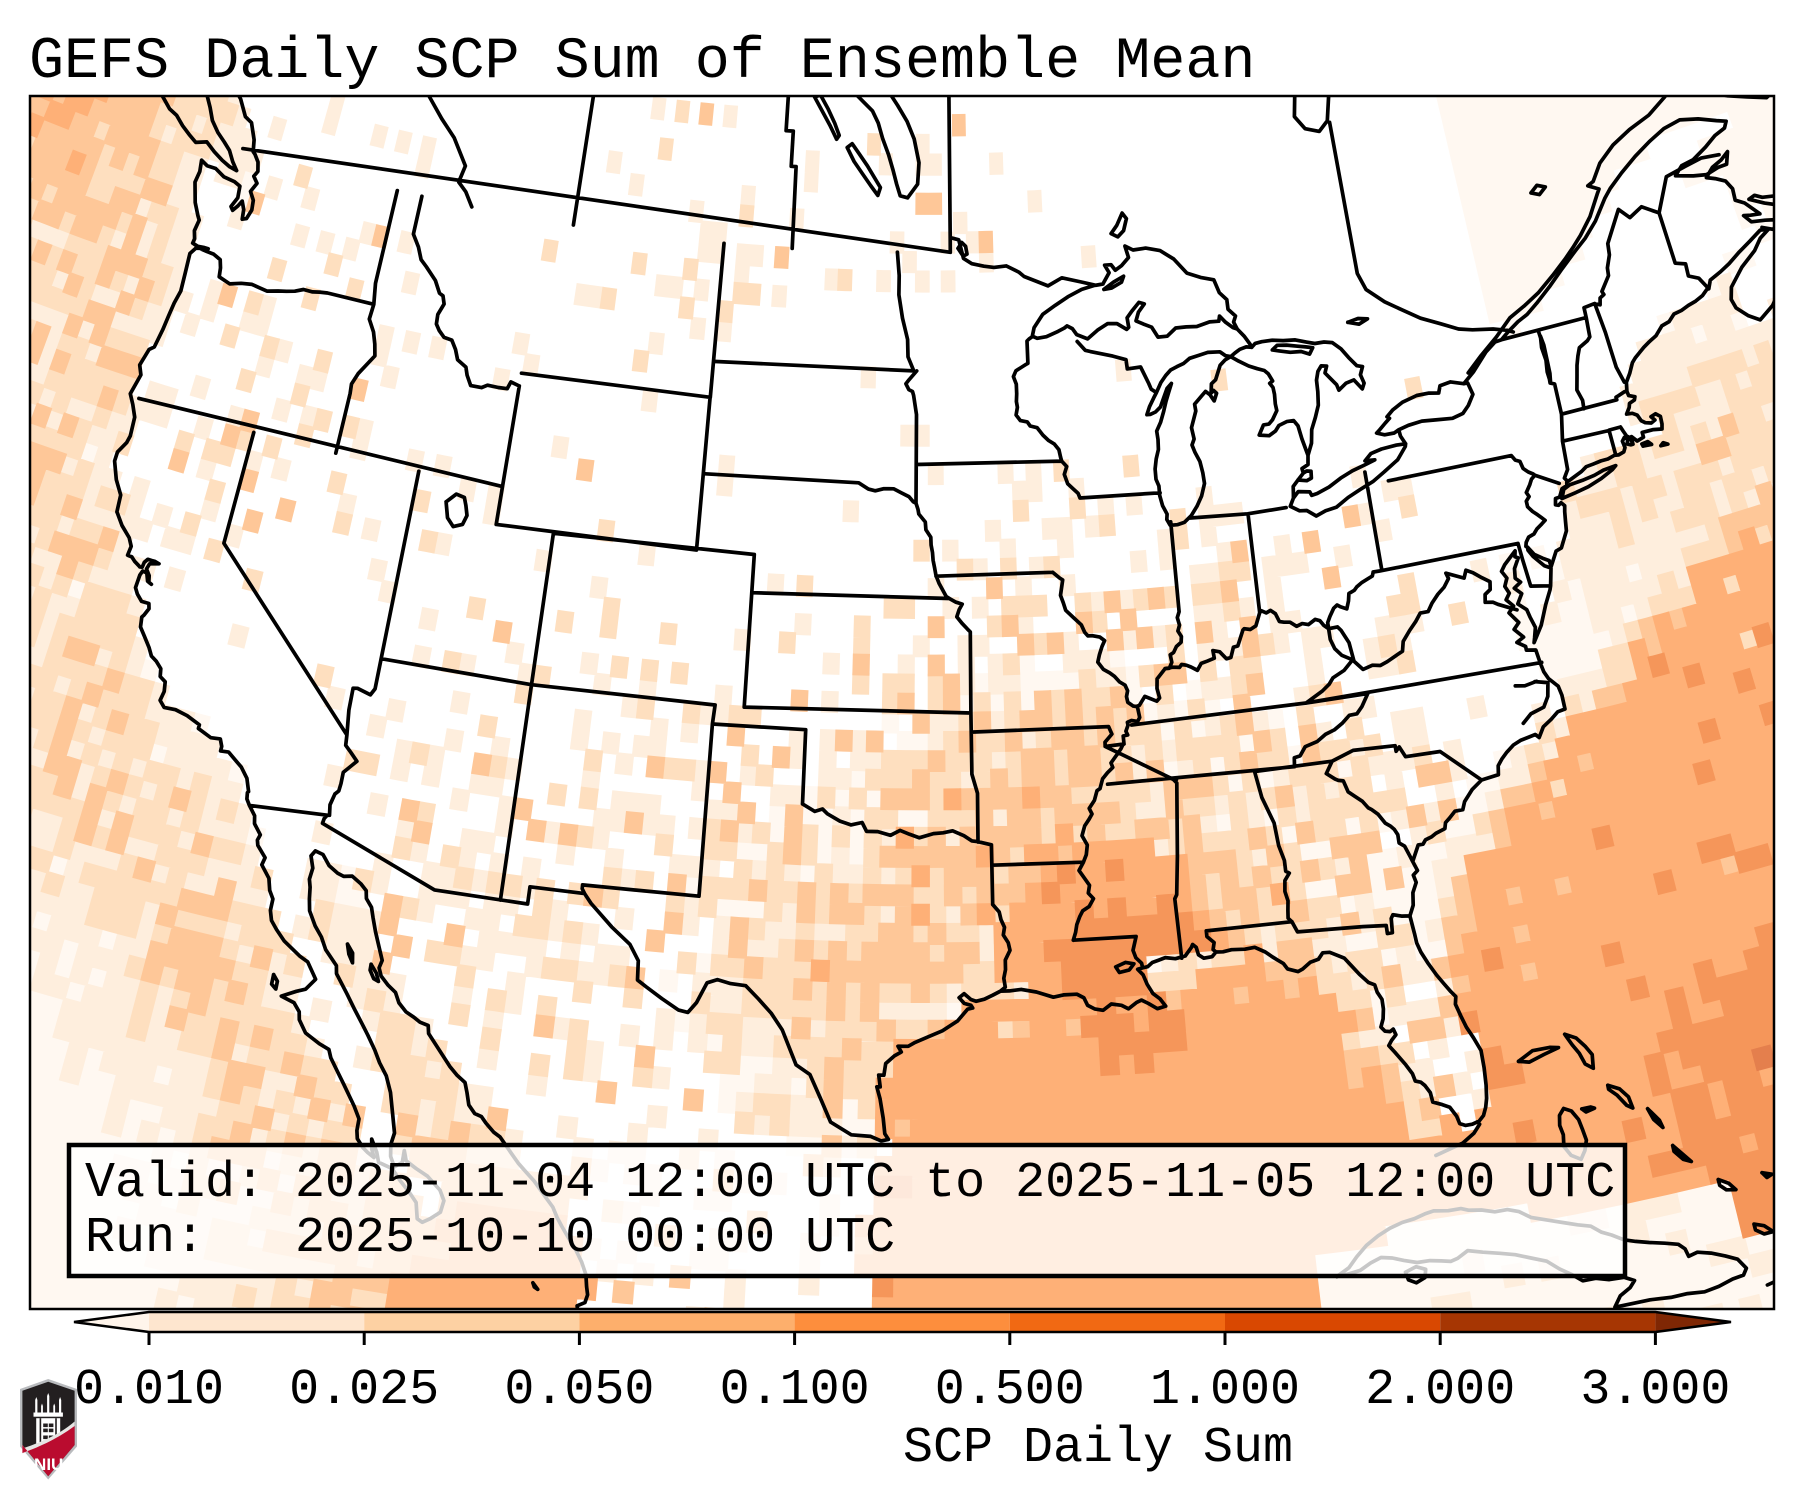  What do you see at coordinates (579, 1390) in the screenshot?
I see `svg-text: 0.050` at bounding box center [579, 1390].